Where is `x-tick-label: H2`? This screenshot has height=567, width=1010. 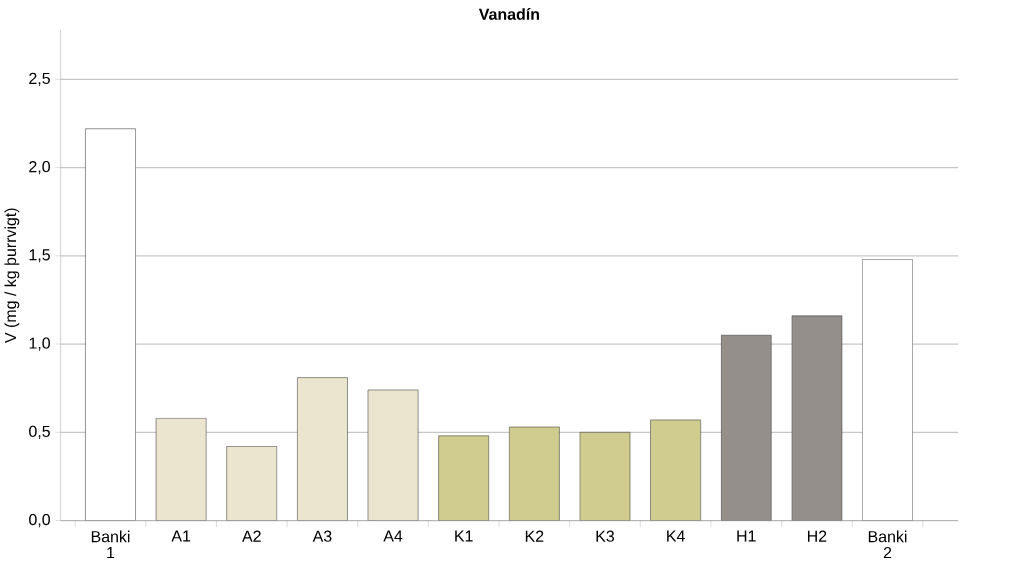 x-tick-label: H2 is located at coordinates (817, 536).